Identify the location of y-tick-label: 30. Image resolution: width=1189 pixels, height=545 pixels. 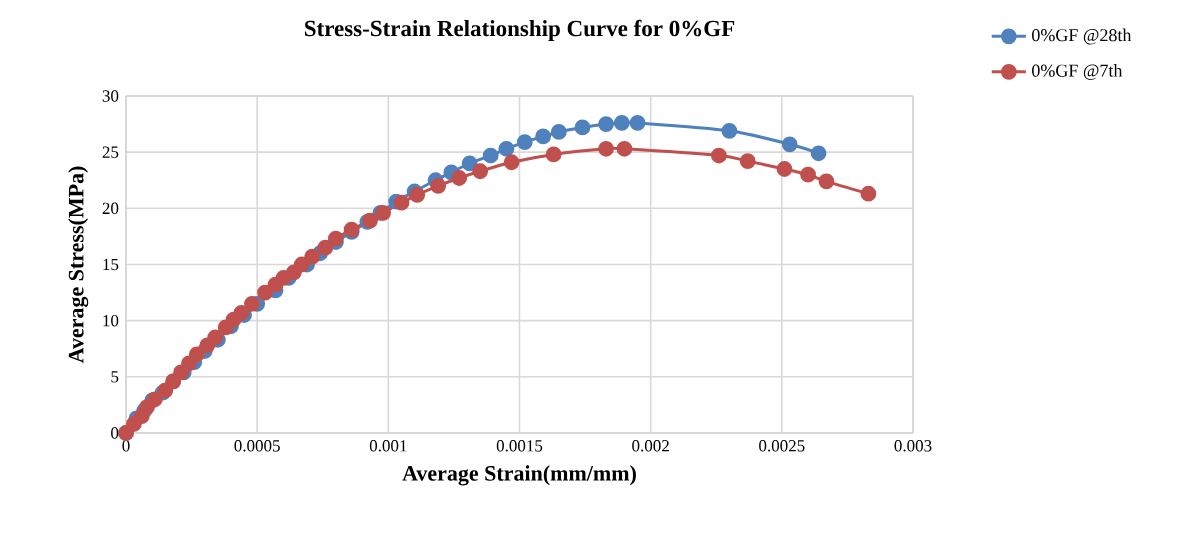
(110, 96).